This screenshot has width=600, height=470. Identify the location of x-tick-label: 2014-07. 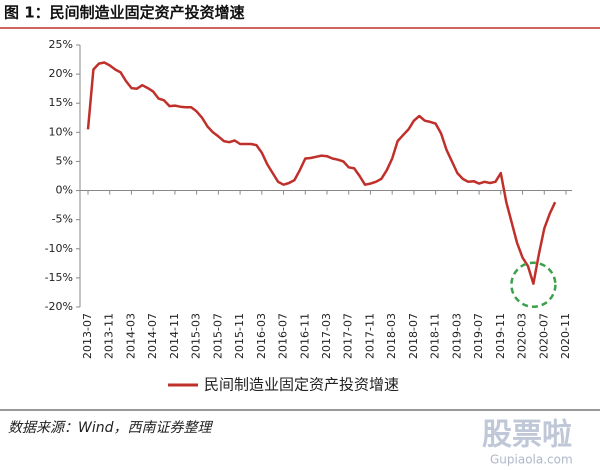
(152, 336).